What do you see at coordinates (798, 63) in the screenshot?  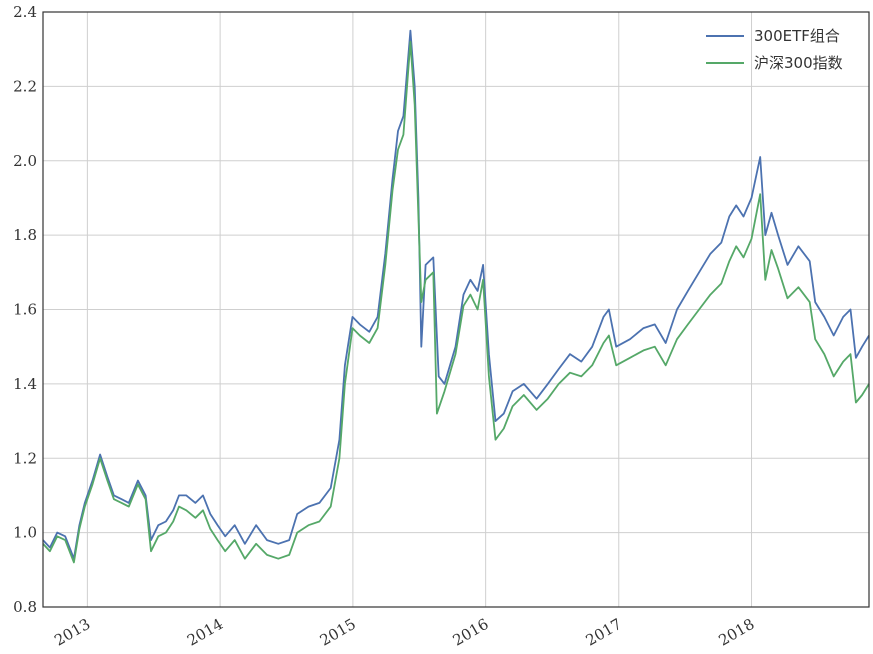 I see `legend-label-hs300: 沪深300指数` at bounding box center [798, 63].